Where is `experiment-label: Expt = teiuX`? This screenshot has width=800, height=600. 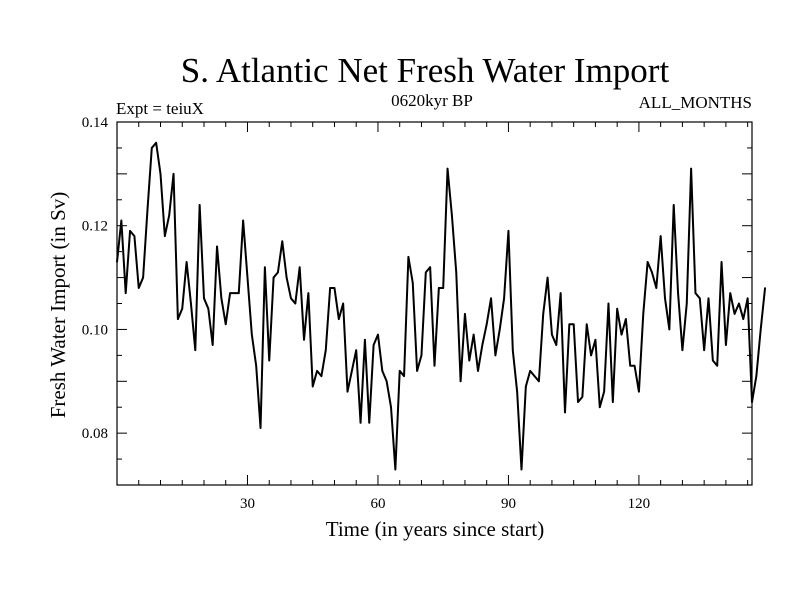 experiment-label: Expt = teiuX is located at coordinates (160, 108).